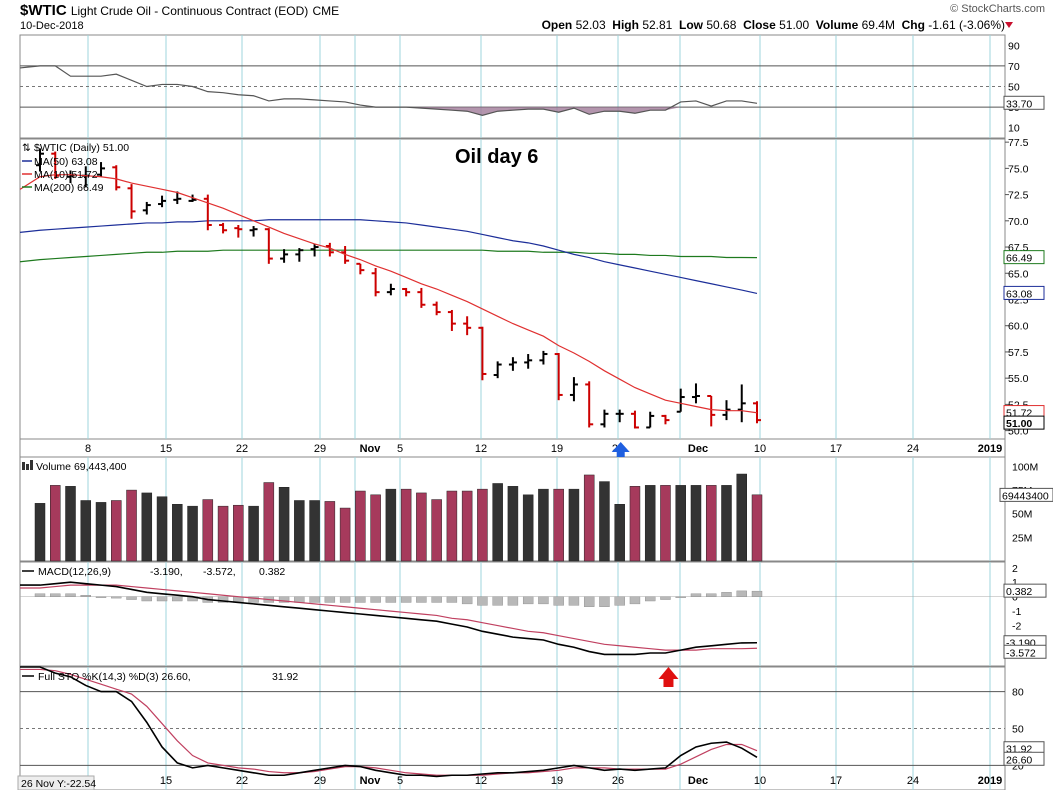 The width and height of the screenshot is (1053, 790). What do you see at coordinates (272, 572) in the screenshot?
I see `macd-hist-value: 0.382` at bounding box center [272, 572].